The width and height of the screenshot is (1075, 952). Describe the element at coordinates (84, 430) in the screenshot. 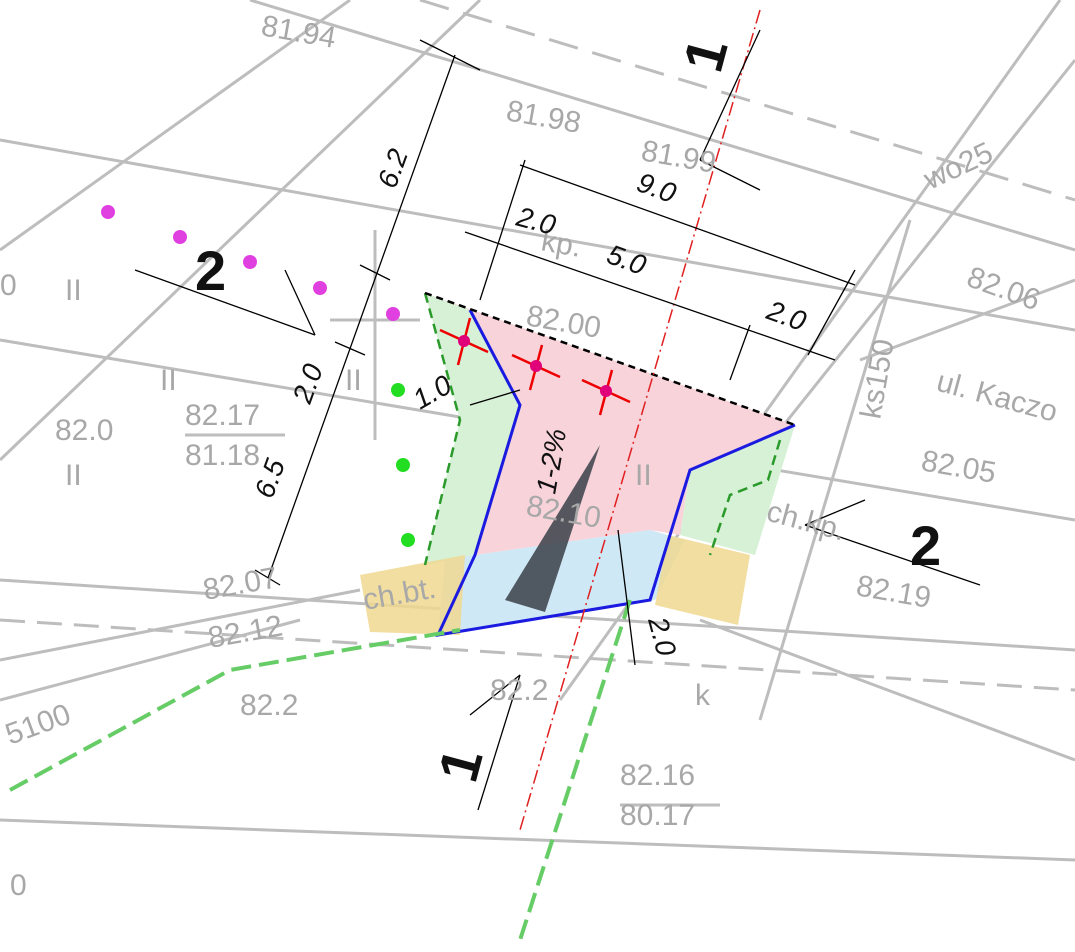

I see `map-label: 82.0` at that location.